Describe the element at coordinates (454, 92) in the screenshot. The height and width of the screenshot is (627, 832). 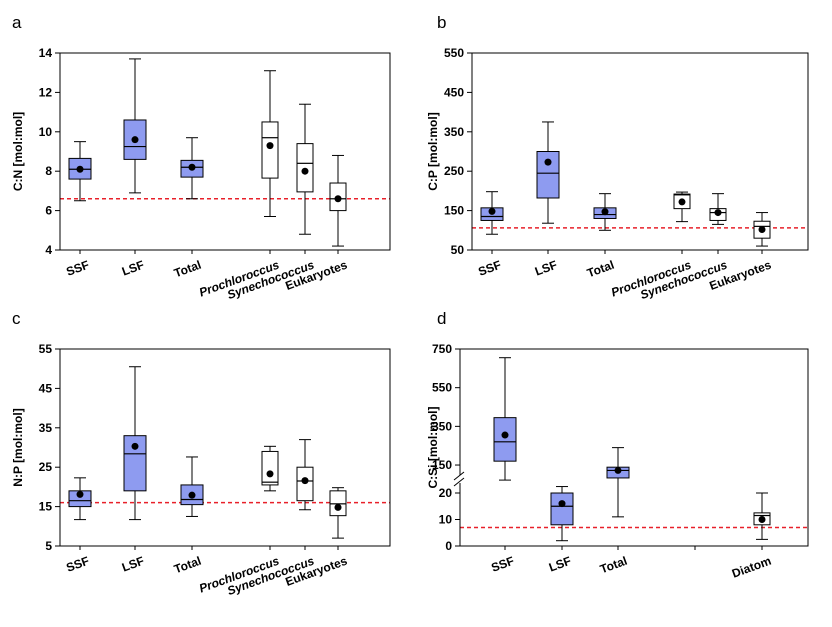
I see `y-tick-label: 450` at that location.